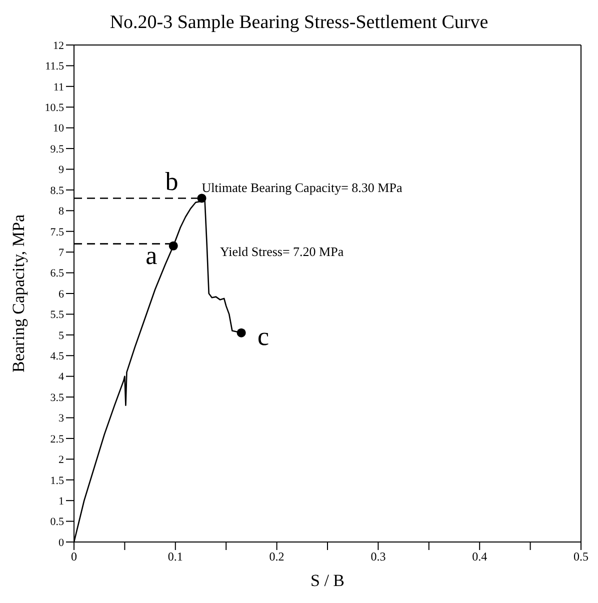 Image resolution: width=598 pixels, height=603 pixels. Describe the element at coordinates (61, 212) in the screenshot. I see `y-tick-label: 8` at that location.